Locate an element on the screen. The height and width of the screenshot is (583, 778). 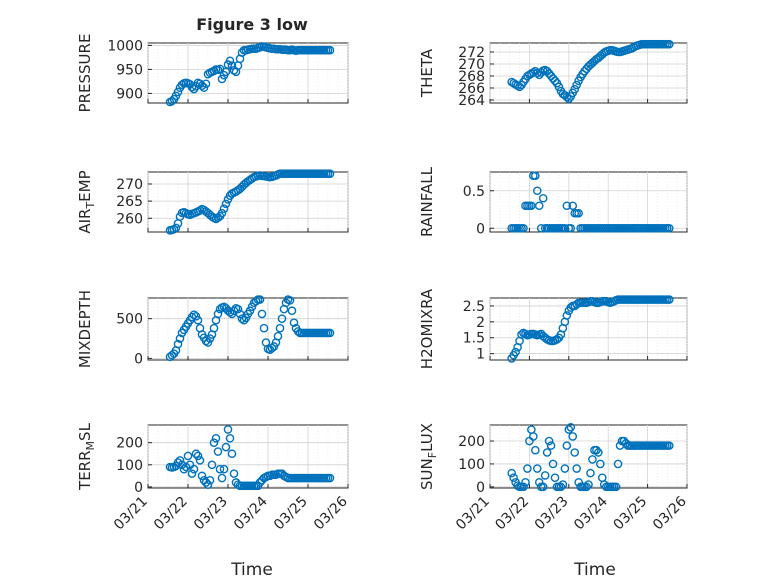
y-axis-label: MIXDEPTH is located at coordinates (85, 329).